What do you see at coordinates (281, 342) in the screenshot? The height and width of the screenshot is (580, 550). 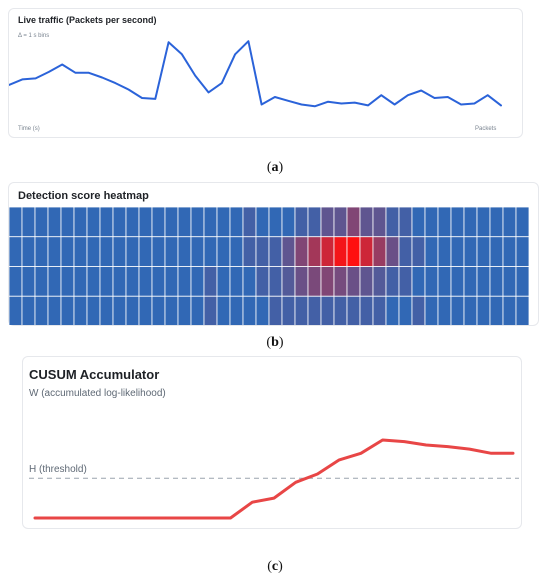 I see `caption-b-close: )` at bounding box center [281, 342].